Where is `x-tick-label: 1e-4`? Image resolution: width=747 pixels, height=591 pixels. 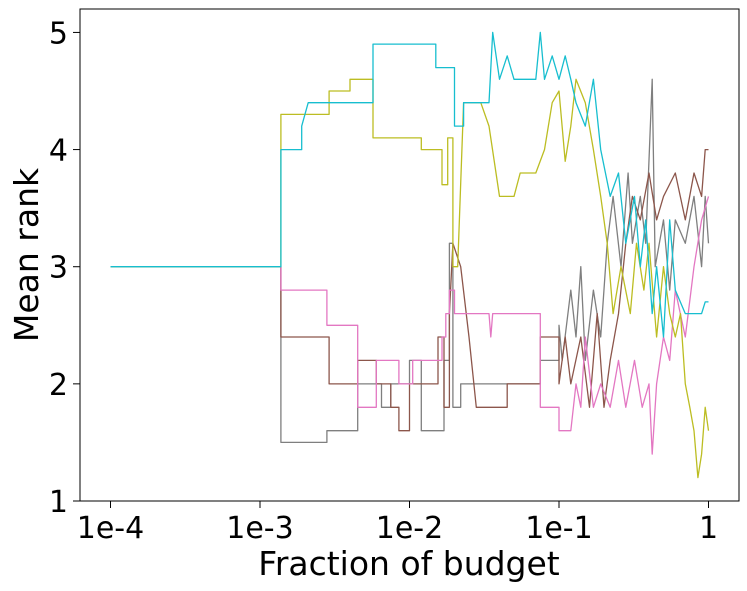
x-tick-label: 1e-4 is located at coordinates (110, 528).